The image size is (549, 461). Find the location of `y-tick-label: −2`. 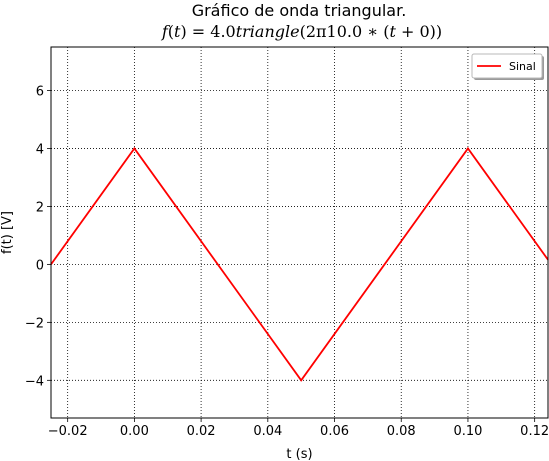

y-tick-label: −2 is located at coordinates (34, 323).